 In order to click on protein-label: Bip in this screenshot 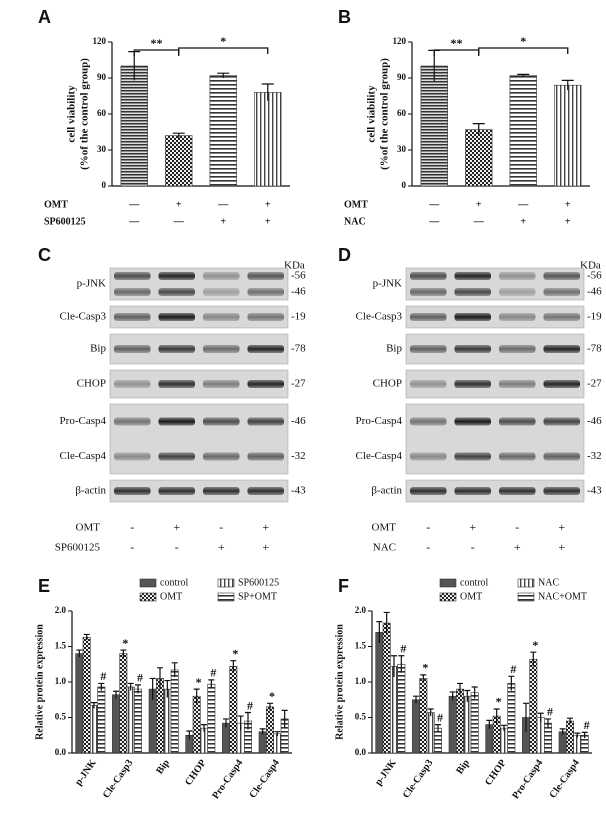, I will do `click(98, 349)`.